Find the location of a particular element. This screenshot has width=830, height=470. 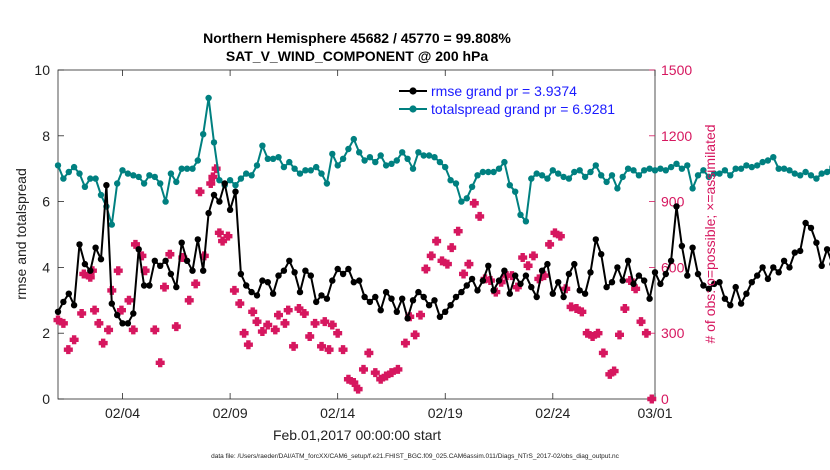

y-left-tick-label: 4 is located at coordinates (46, 267).